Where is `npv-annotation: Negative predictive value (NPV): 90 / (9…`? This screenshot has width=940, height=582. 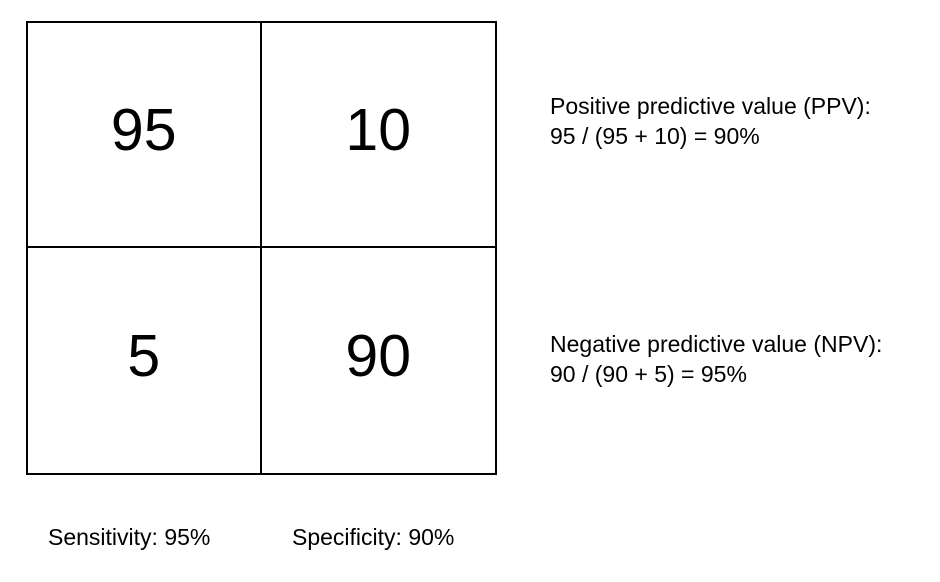
npv-annotation: Negative predictive value (NPV): 90 / (9… is located at coordinates (716, 359).